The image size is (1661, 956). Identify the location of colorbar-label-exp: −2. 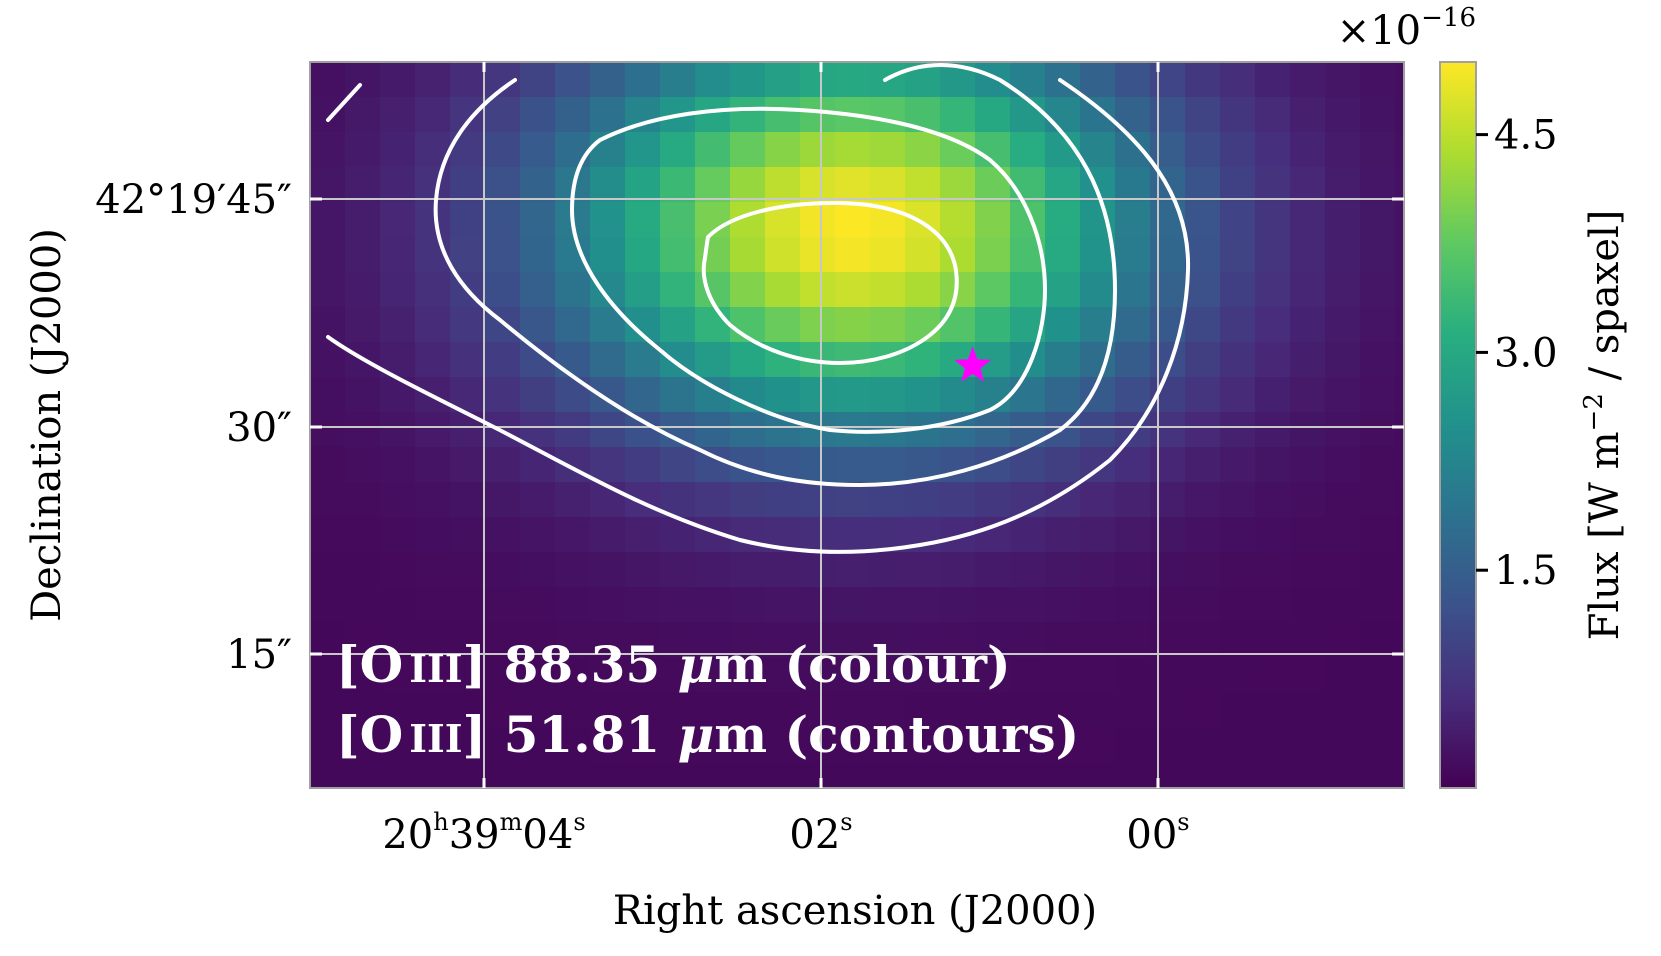
(1594, 412).